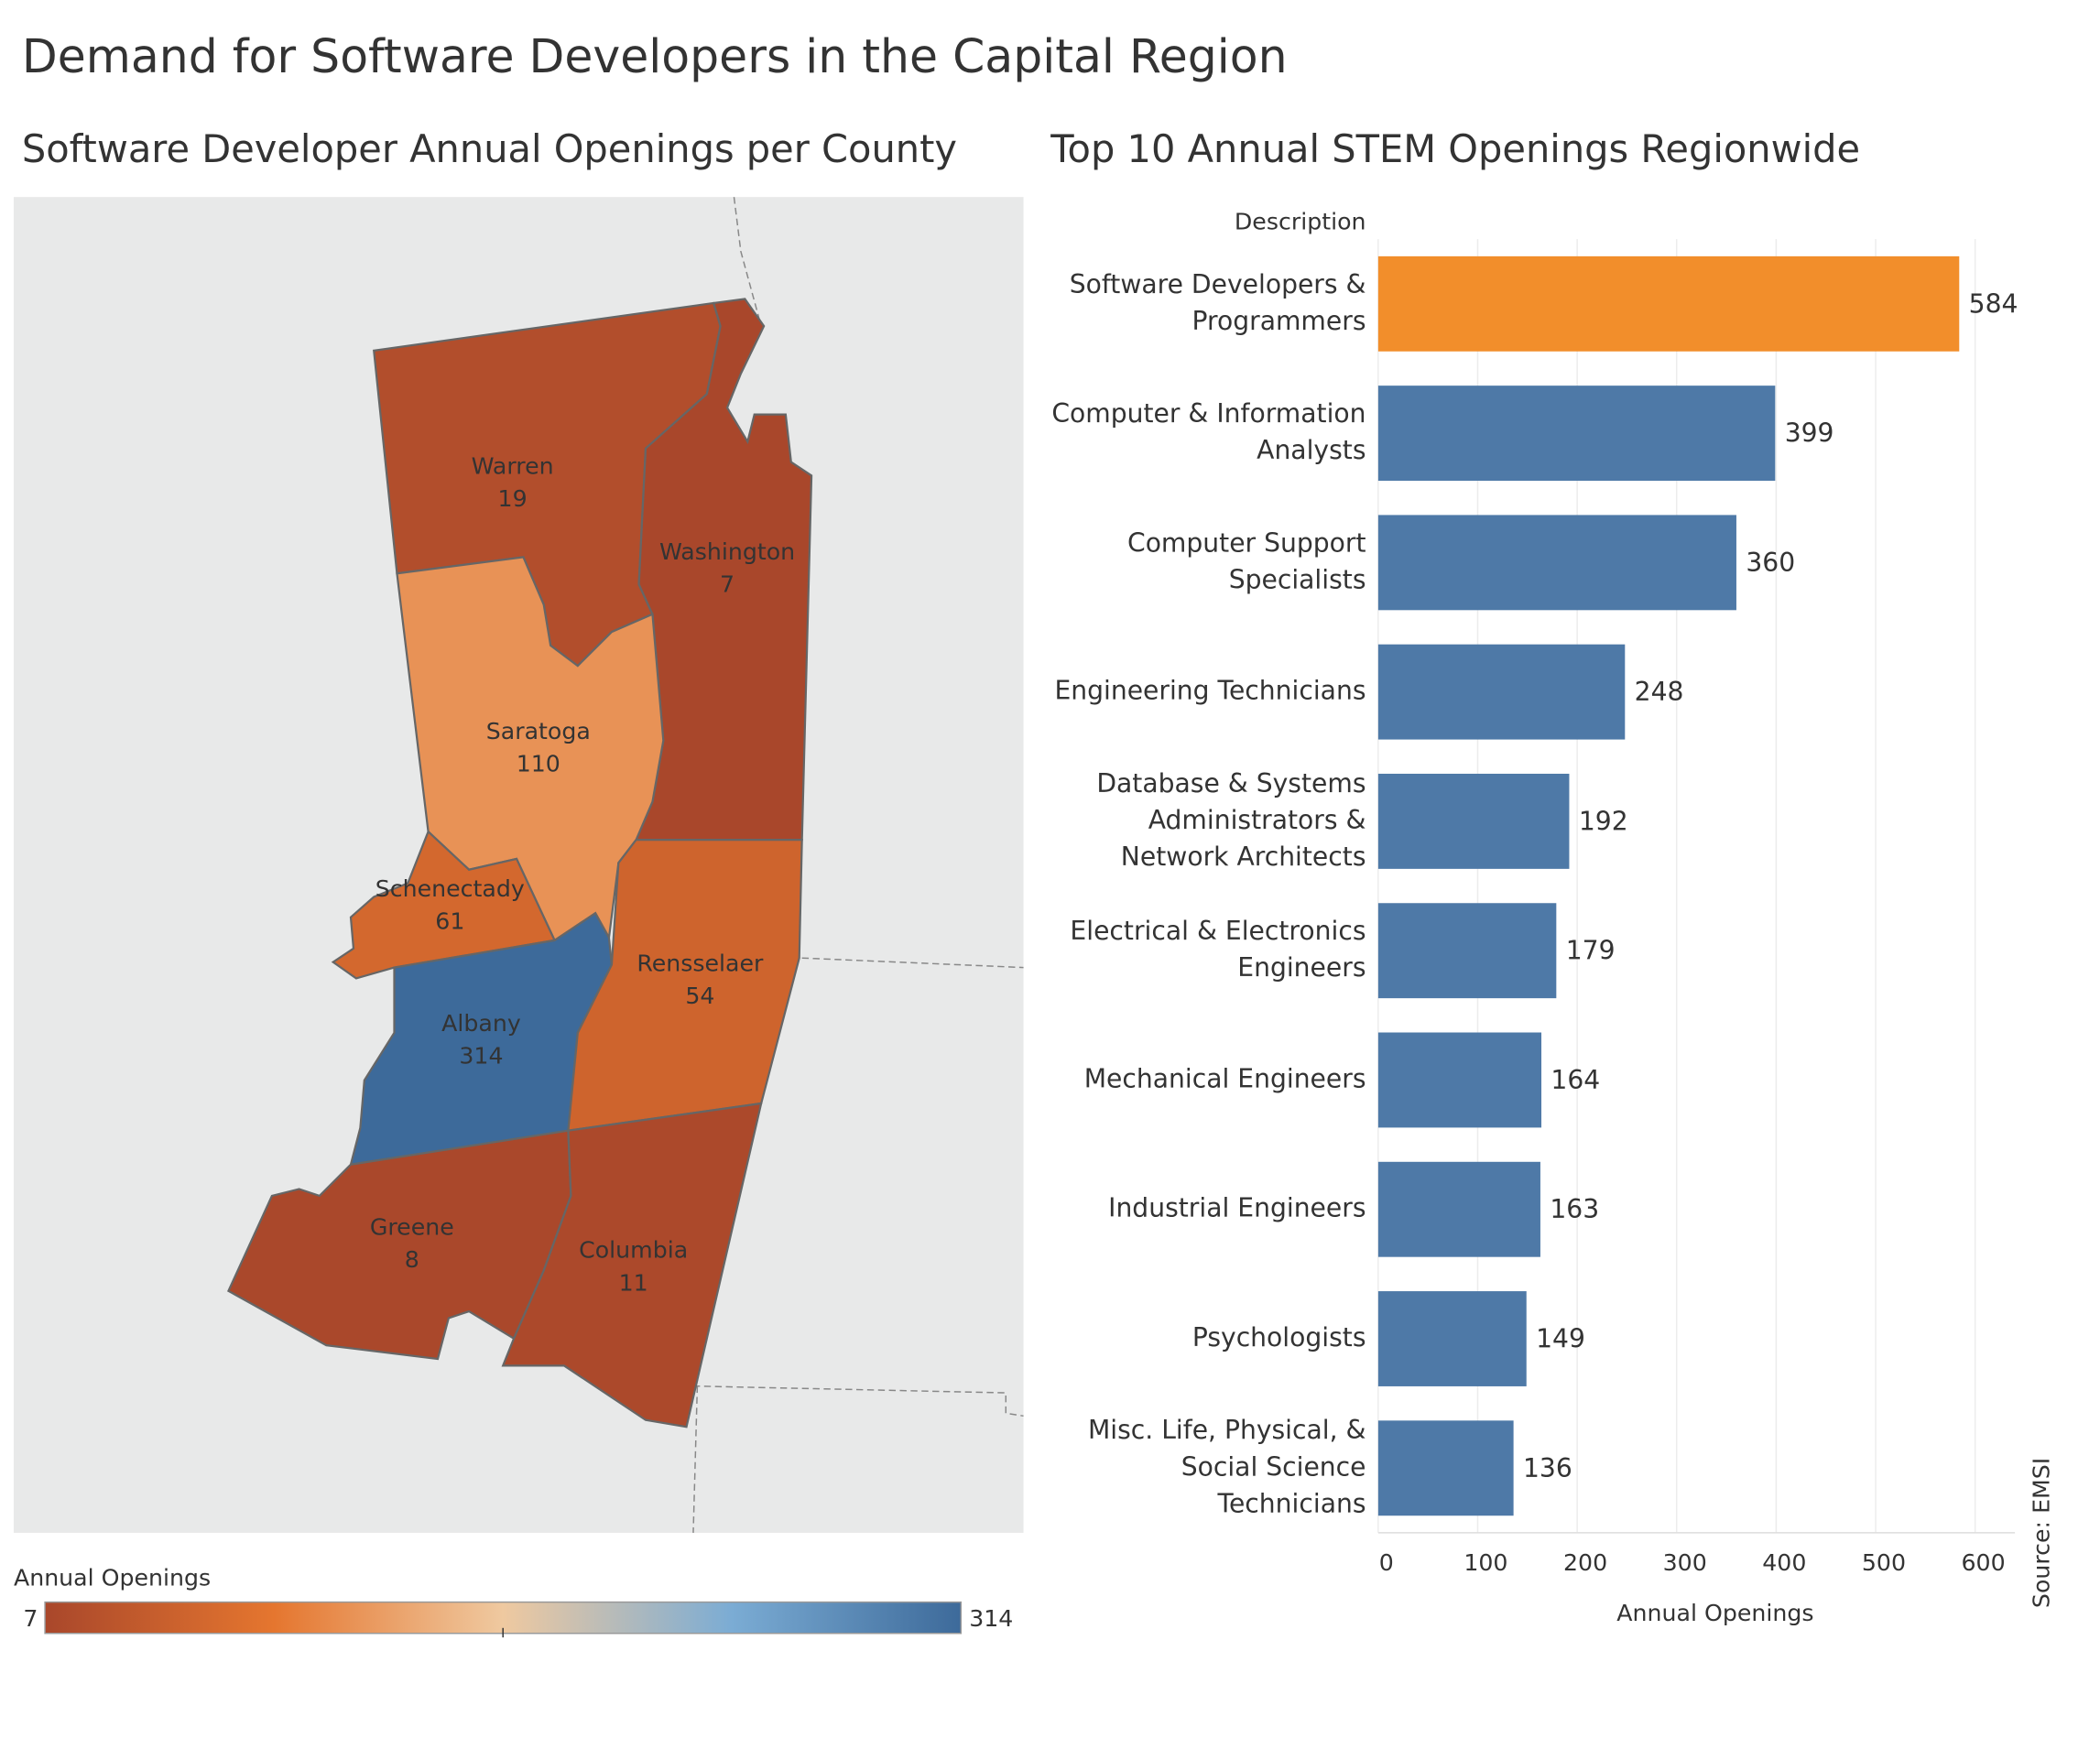 This screenshot has height=1738, width=2100. I want to click on county-name: Warren, so click(513, 466).